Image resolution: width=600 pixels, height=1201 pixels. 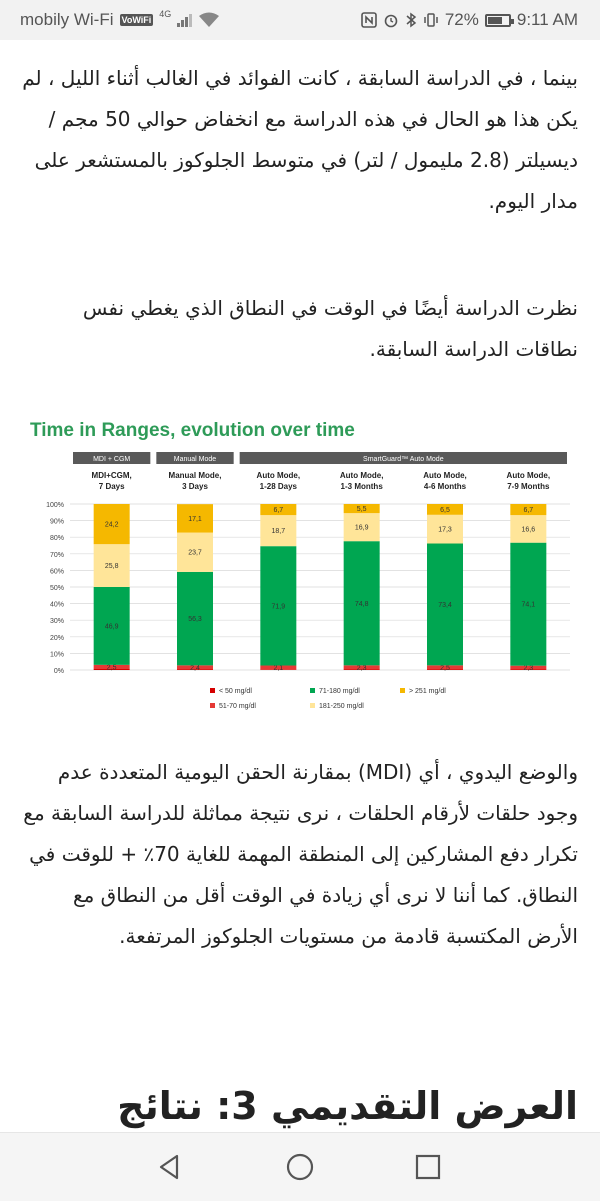 I want to click on data-label: 23,7, so click(x=195, y=553).